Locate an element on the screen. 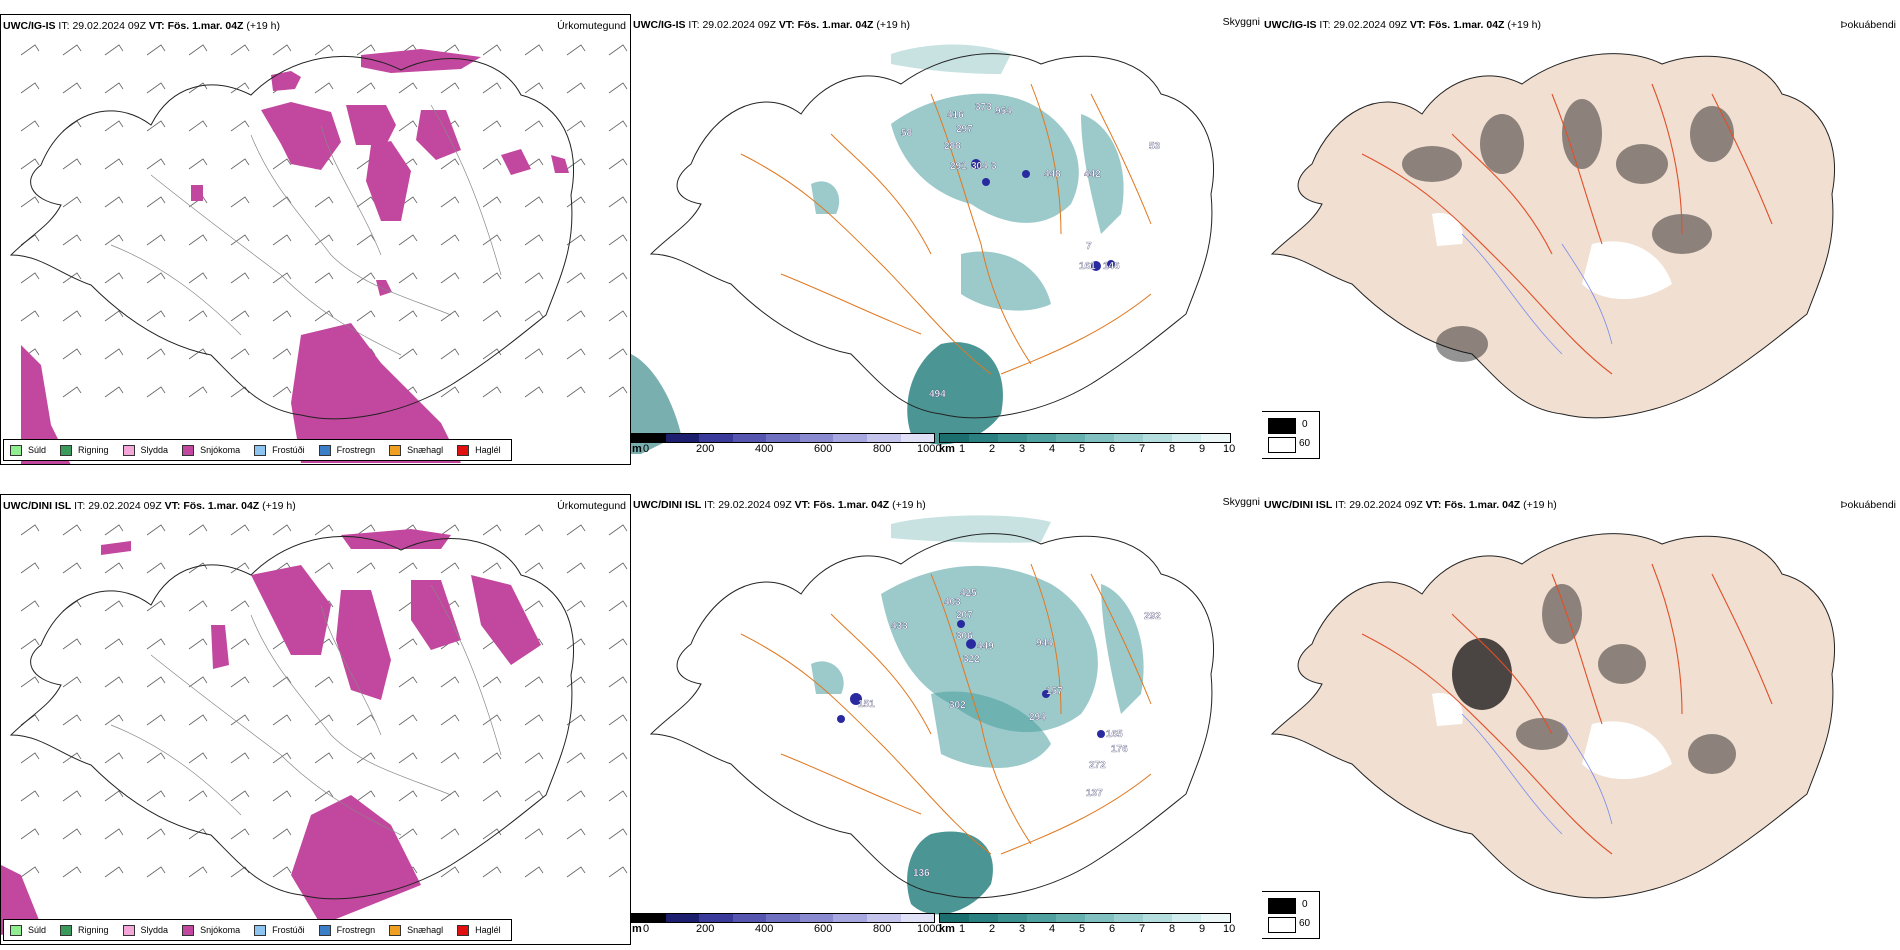 The height and width of the screenshot is (950, 1900). legend-label: 0 is located at coordinates (1305, 424).